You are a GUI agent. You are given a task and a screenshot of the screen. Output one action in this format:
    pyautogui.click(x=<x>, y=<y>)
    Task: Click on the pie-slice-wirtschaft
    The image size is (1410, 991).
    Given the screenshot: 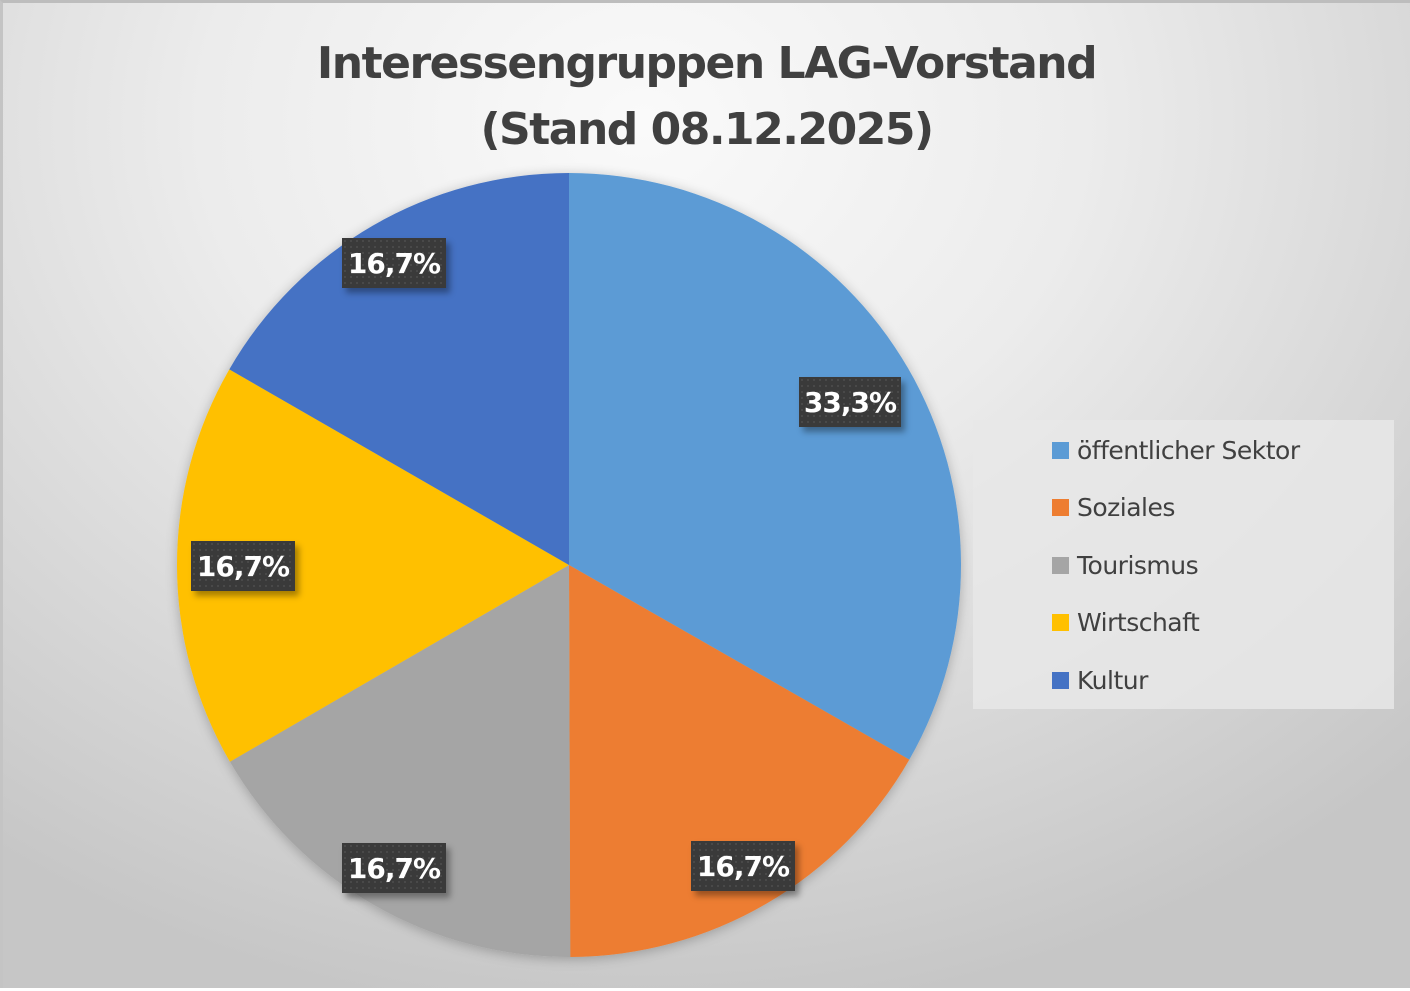 What is the action you would take?
    pyautogui.click(x=373, y=565)
    